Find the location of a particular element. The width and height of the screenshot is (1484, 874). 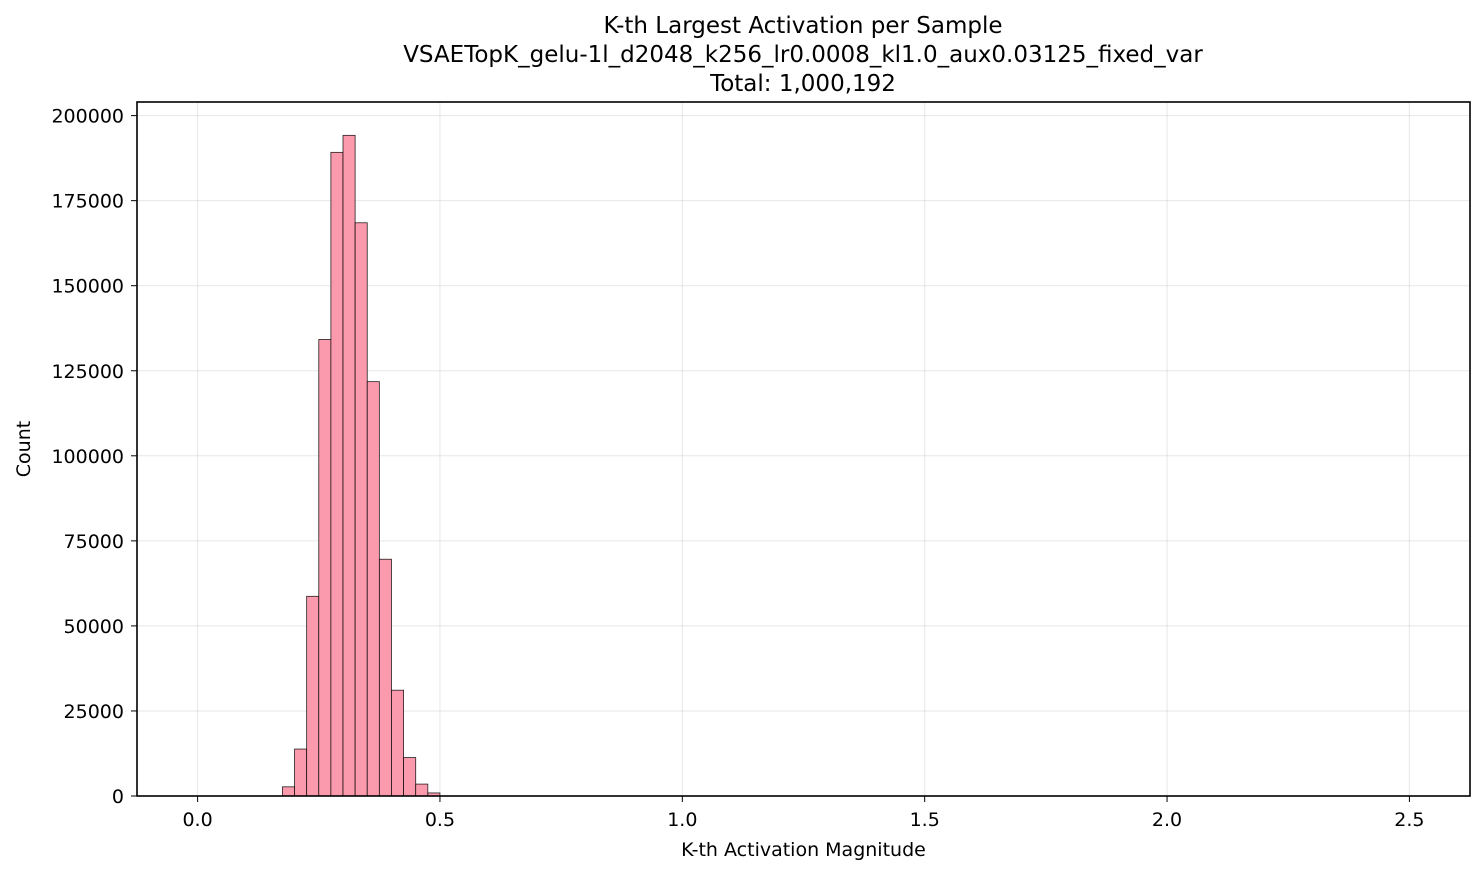

y-tick-label: 50000 is located at coordinates (94, 627).